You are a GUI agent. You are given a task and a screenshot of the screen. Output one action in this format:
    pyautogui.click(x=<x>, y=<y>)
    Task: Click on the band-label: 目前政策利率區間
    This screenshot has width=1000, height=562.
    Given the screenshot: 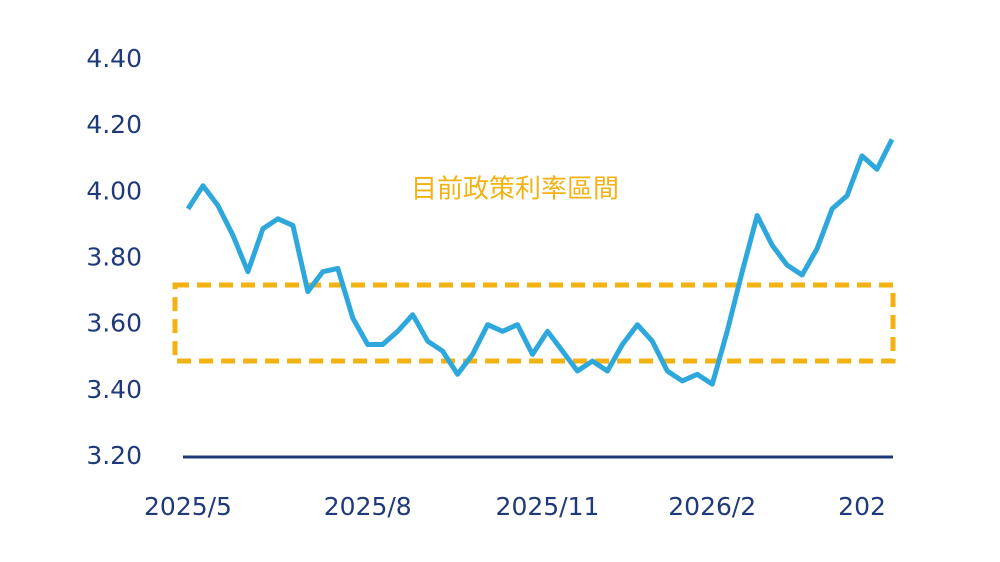 What is the action you would take?
    pyautogui.click(x=515, y=190)
    